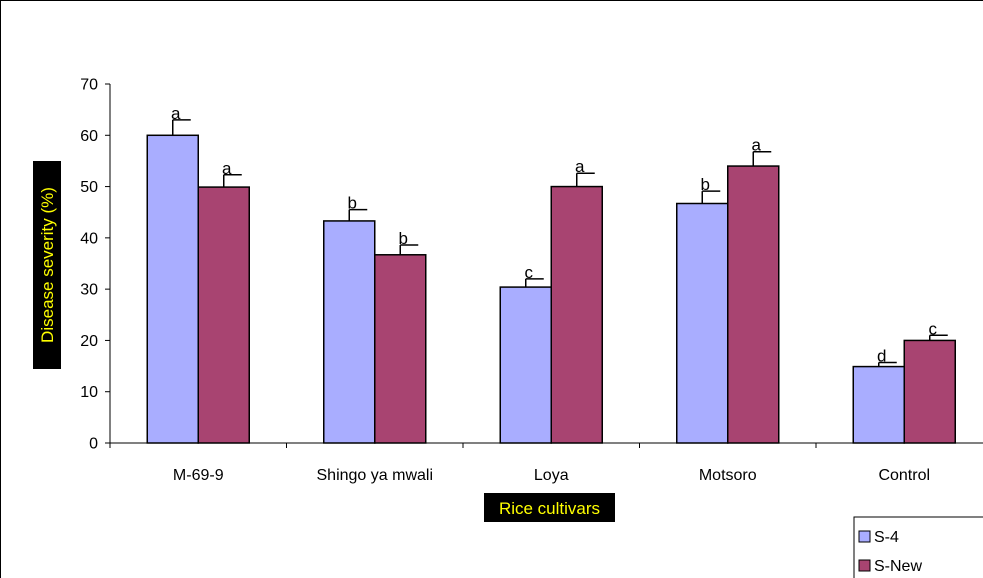  Describe the element at coordinates (551, 475) in the screenshot. I see `x-tick-label: Loya` at that location.